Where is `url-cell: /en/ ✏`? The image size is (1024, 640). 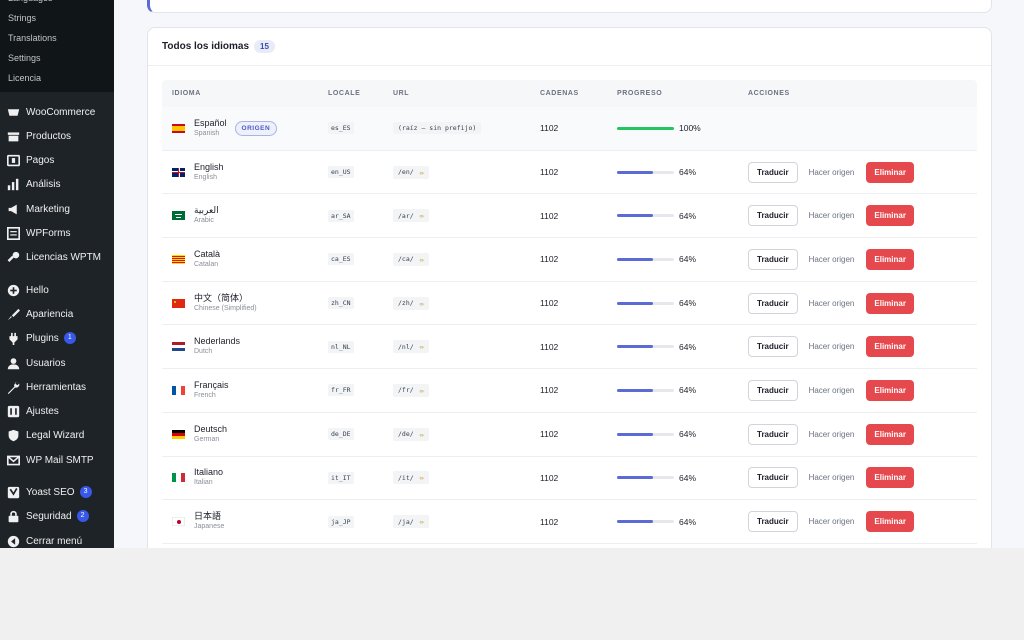
url-cell: /en/ ✏ is located at coordinates (411, 172).